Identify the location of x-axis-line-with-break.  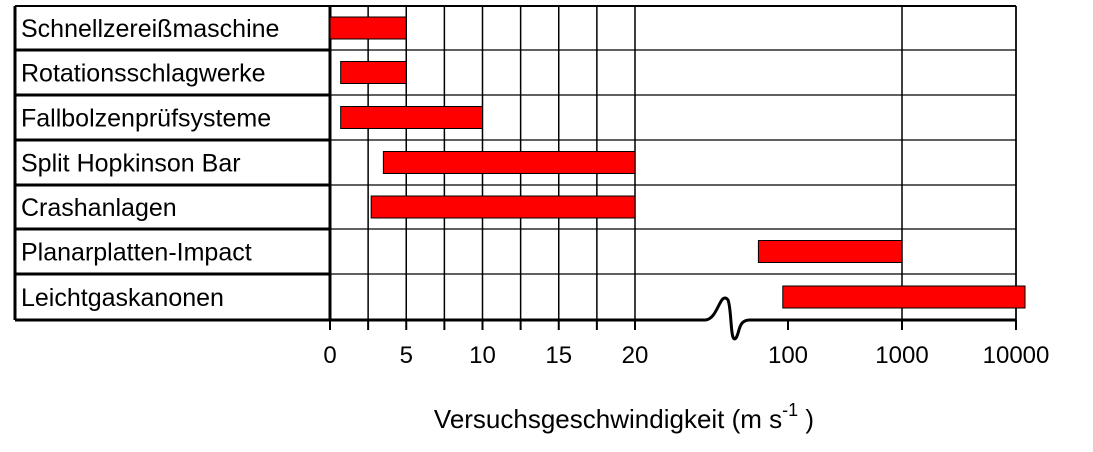
(515, 318).